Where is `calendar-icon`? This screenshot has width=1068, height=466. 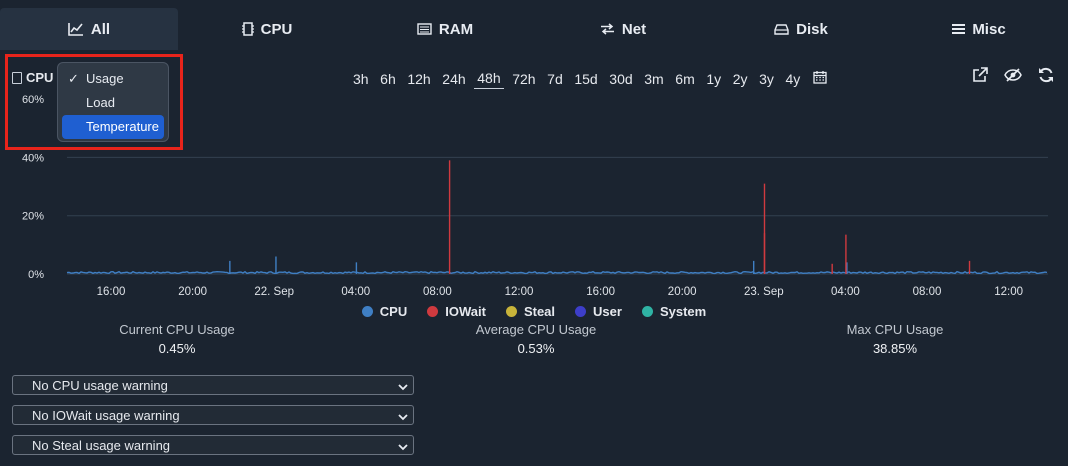
calendar-icon is located at coordinates (818, 78).